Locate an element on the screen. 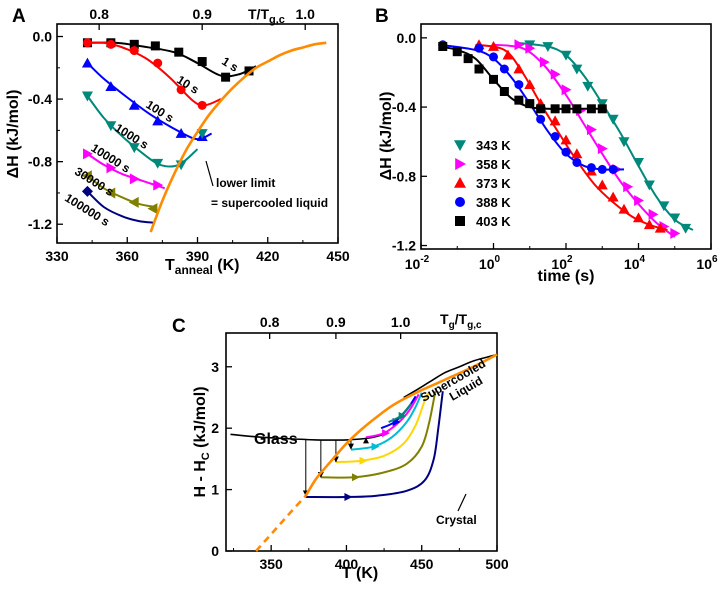  y-axis-label-unit: (kJ/mol) is located at coordinates (200, 419).